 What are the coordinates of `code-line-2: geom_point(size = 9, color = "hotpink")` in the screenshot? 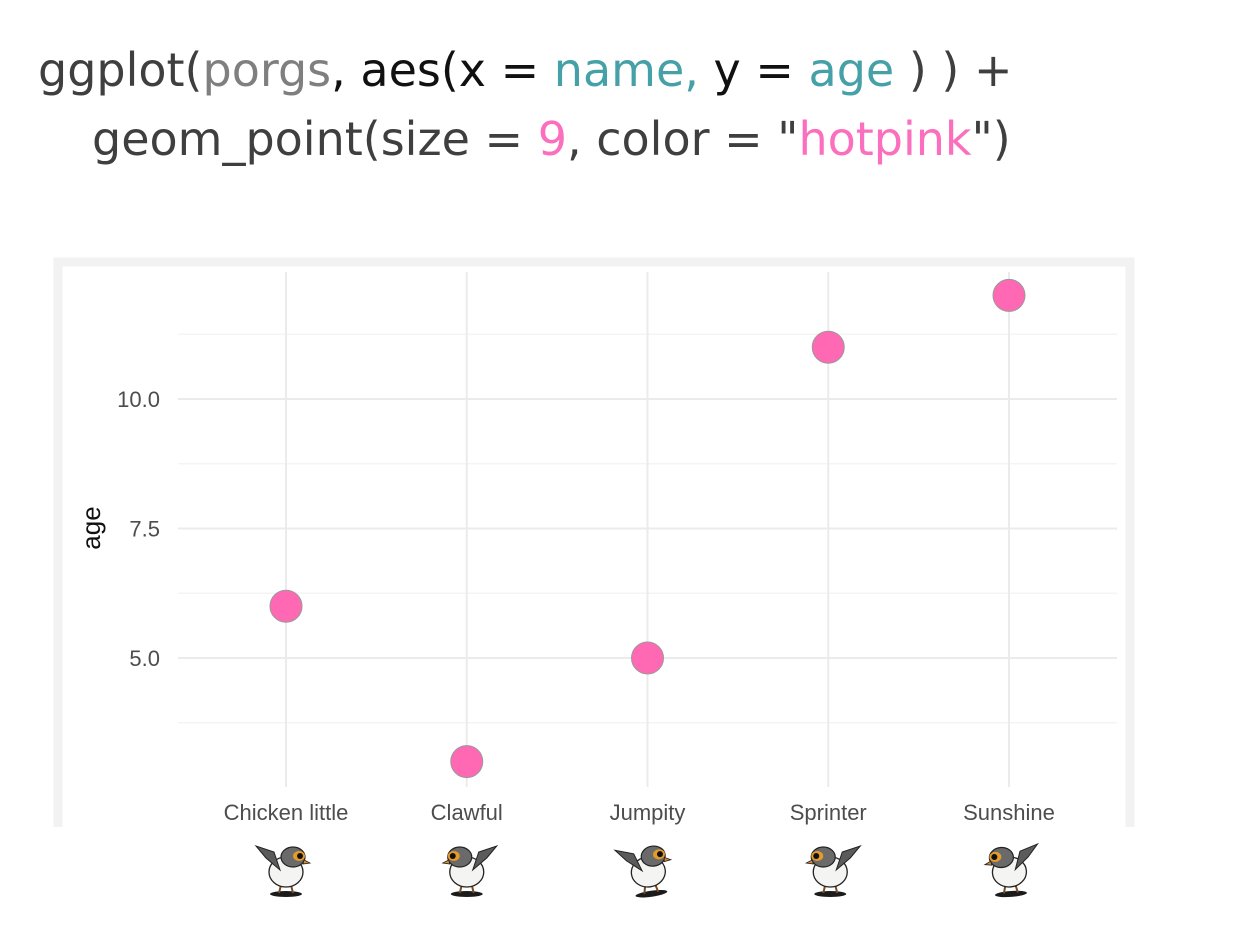 It's located at (551, 139).